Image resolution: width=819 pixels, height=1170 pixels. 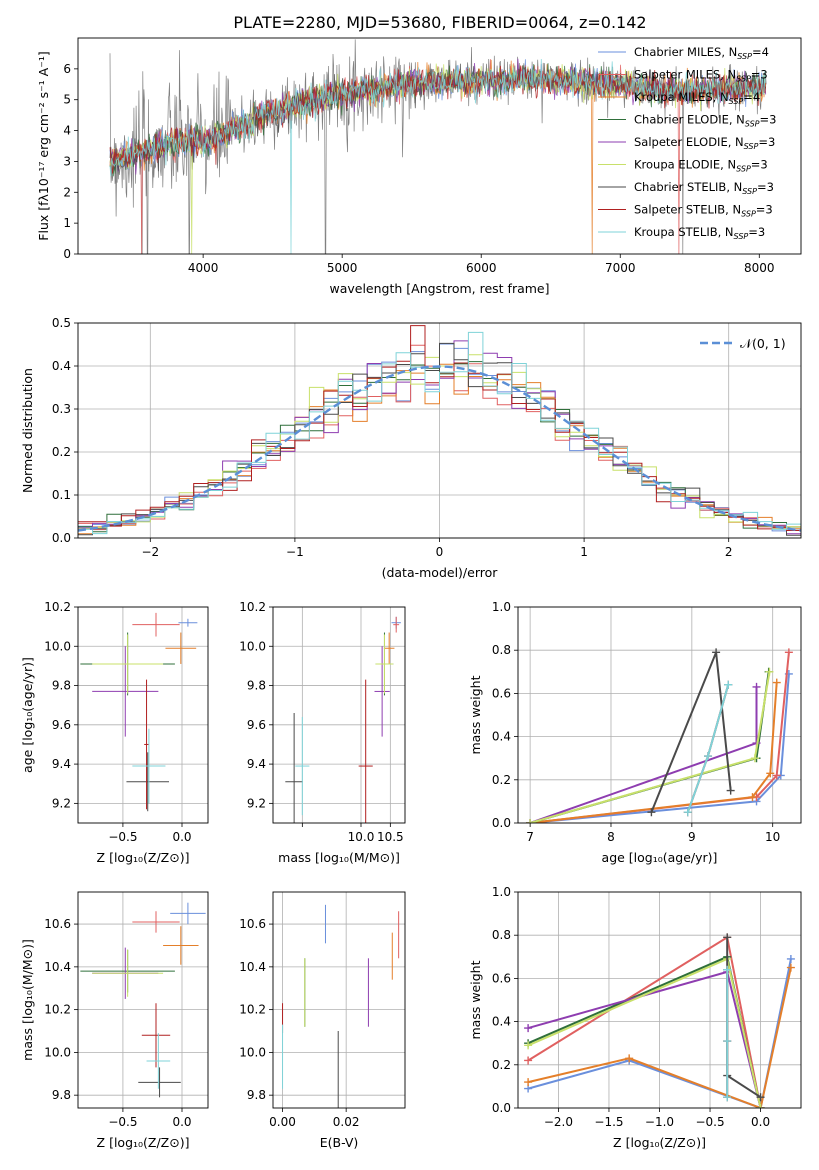 I want to click on x-tick-label: 10.0, so click(x=361, y=837).